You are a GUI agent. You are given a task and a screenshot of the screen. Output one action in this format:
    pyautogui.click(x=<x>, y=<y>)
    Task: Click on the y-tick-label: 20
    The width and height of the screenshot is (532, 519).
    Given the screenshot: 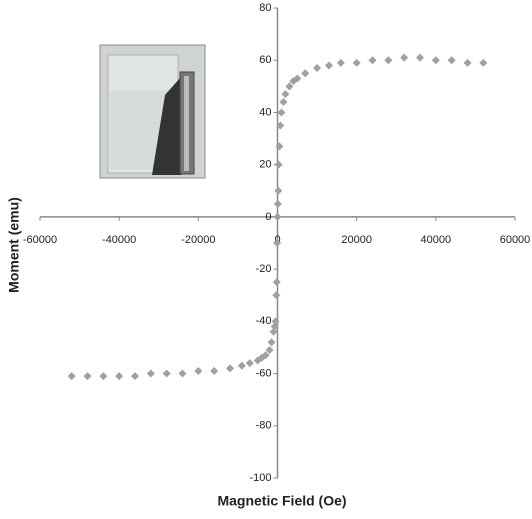 What is the action you would take?
    pyautogui.click(x=265, y=165)
    